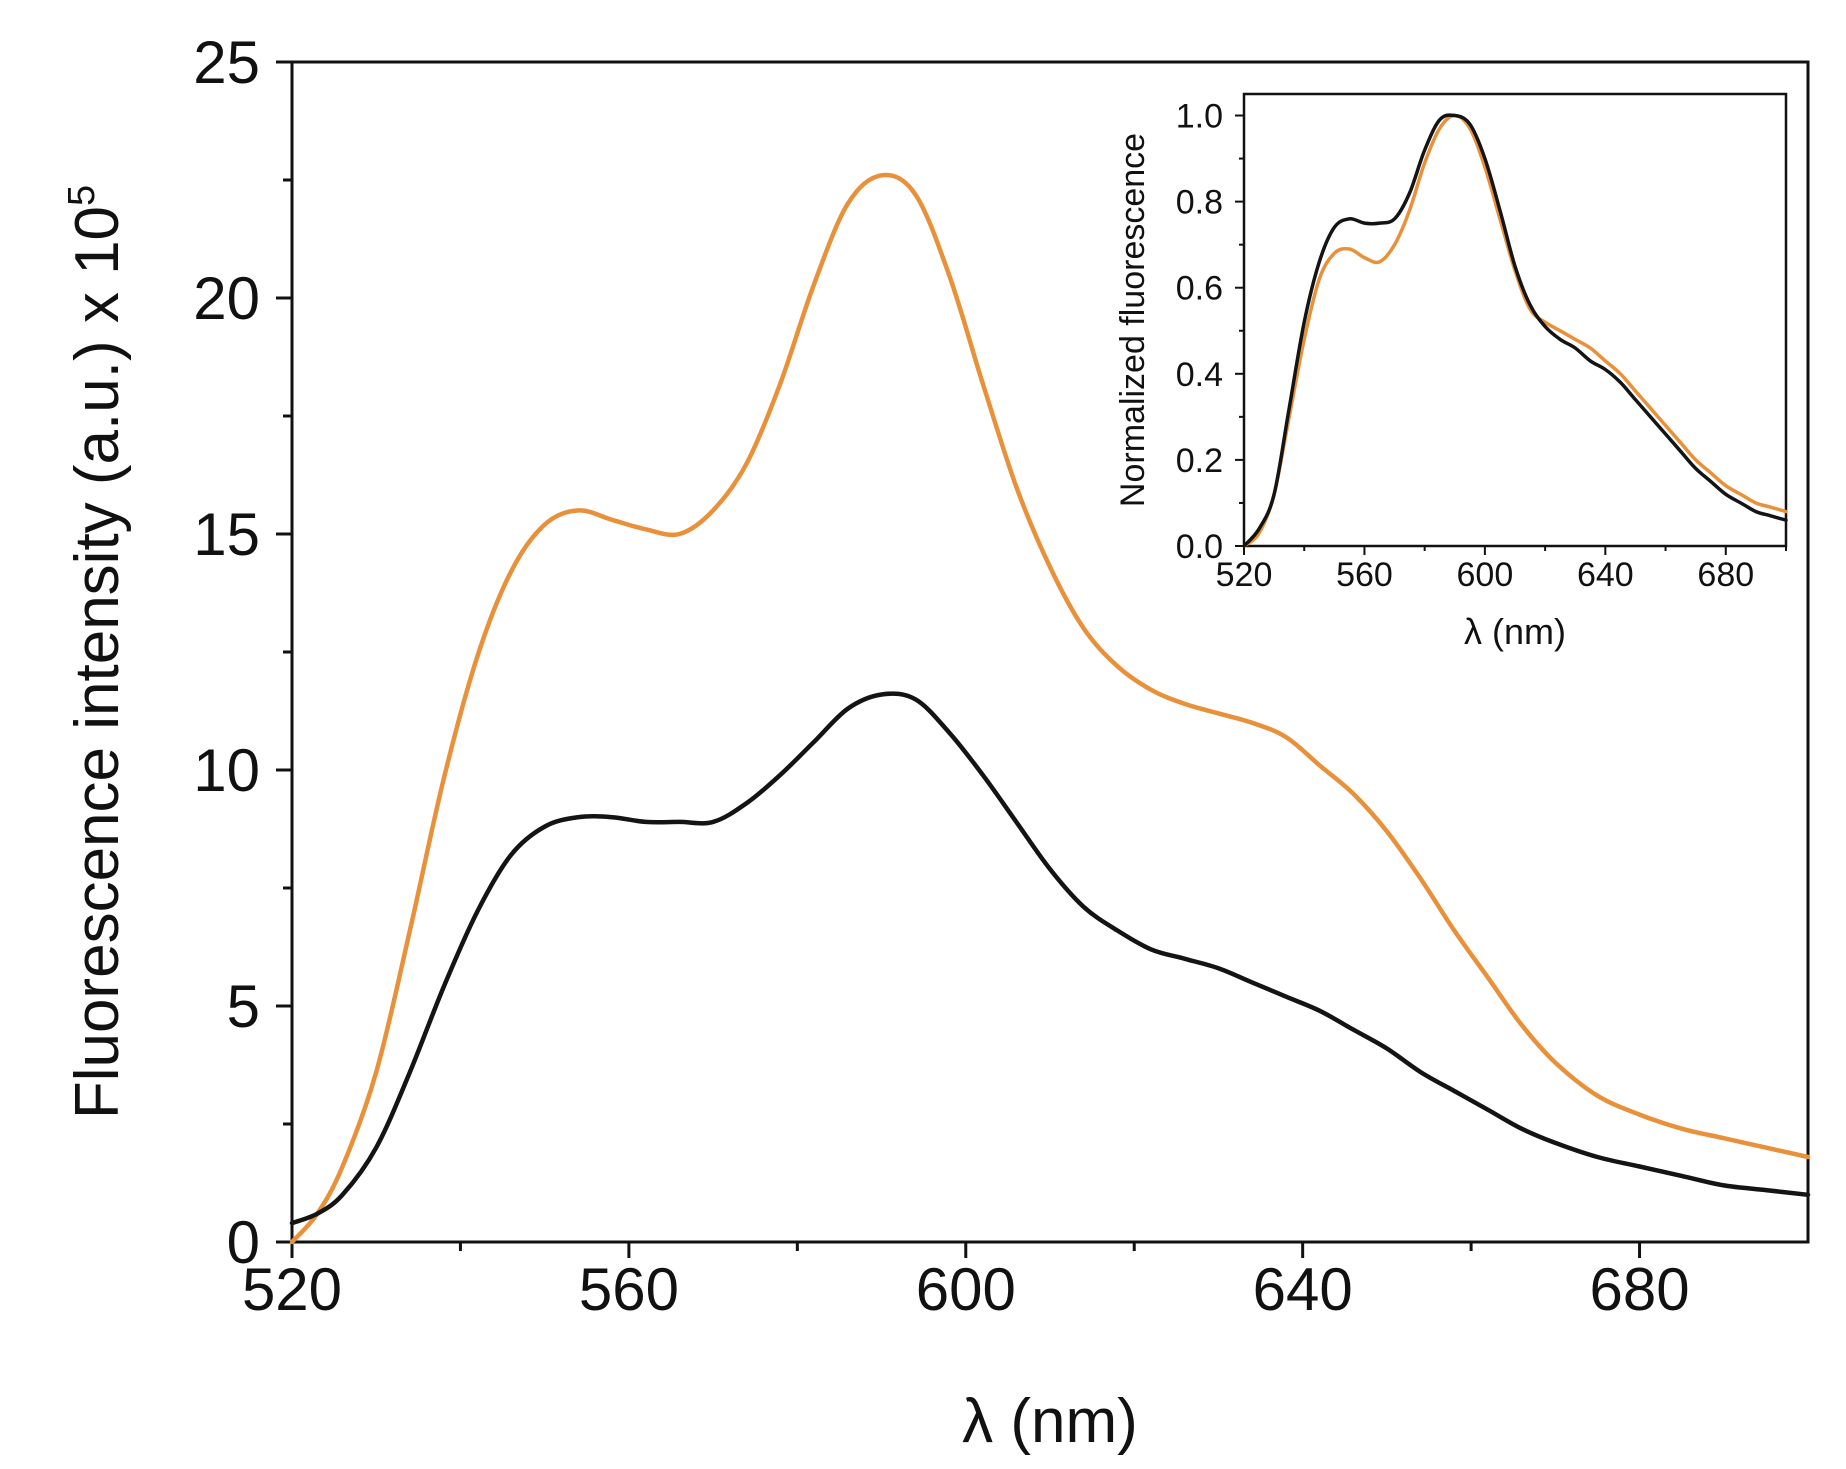 Image resolution: width=1846 pixels, height=1469 pixels. I want to click on inset-y-tick-label-0.4: 0.4, so click(1199, 375).